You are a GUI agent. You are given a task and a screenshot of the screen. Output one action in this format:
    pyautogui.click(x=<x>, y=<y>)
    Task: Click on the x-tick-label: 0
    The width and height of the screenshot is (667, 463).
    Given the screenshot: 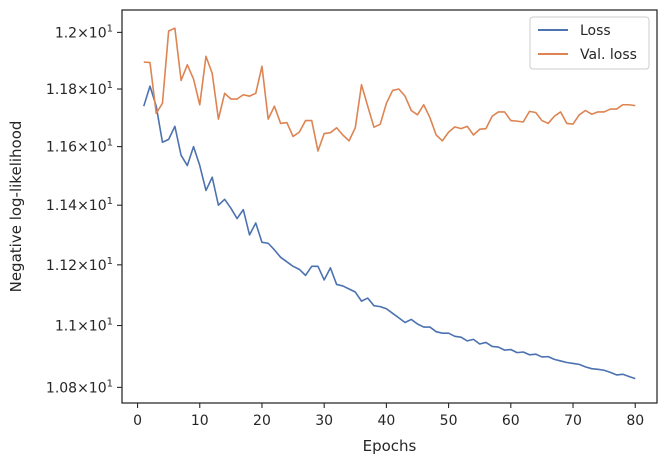 What is the action you would take?
    pyautogui.click(x=137, y=421)
    